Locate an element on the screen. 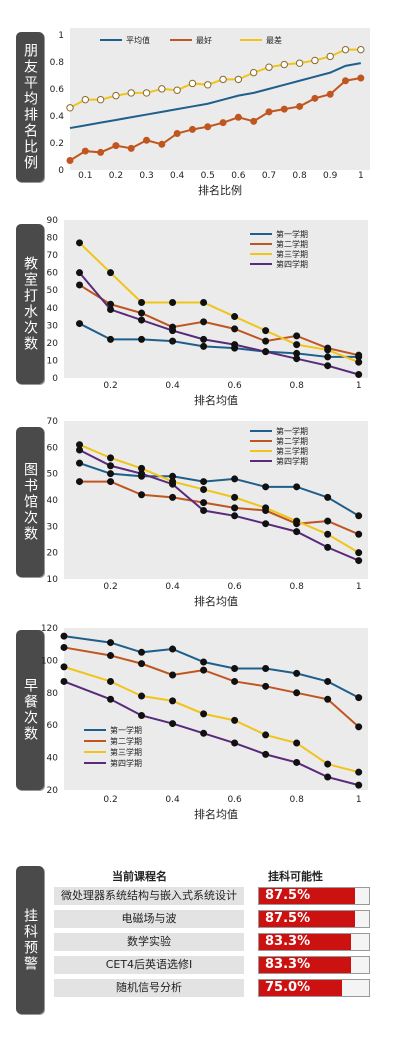 This screenshot has height=1043, width=400. side-label-text: 图书馆次数 is located at coordinates (30, 502).